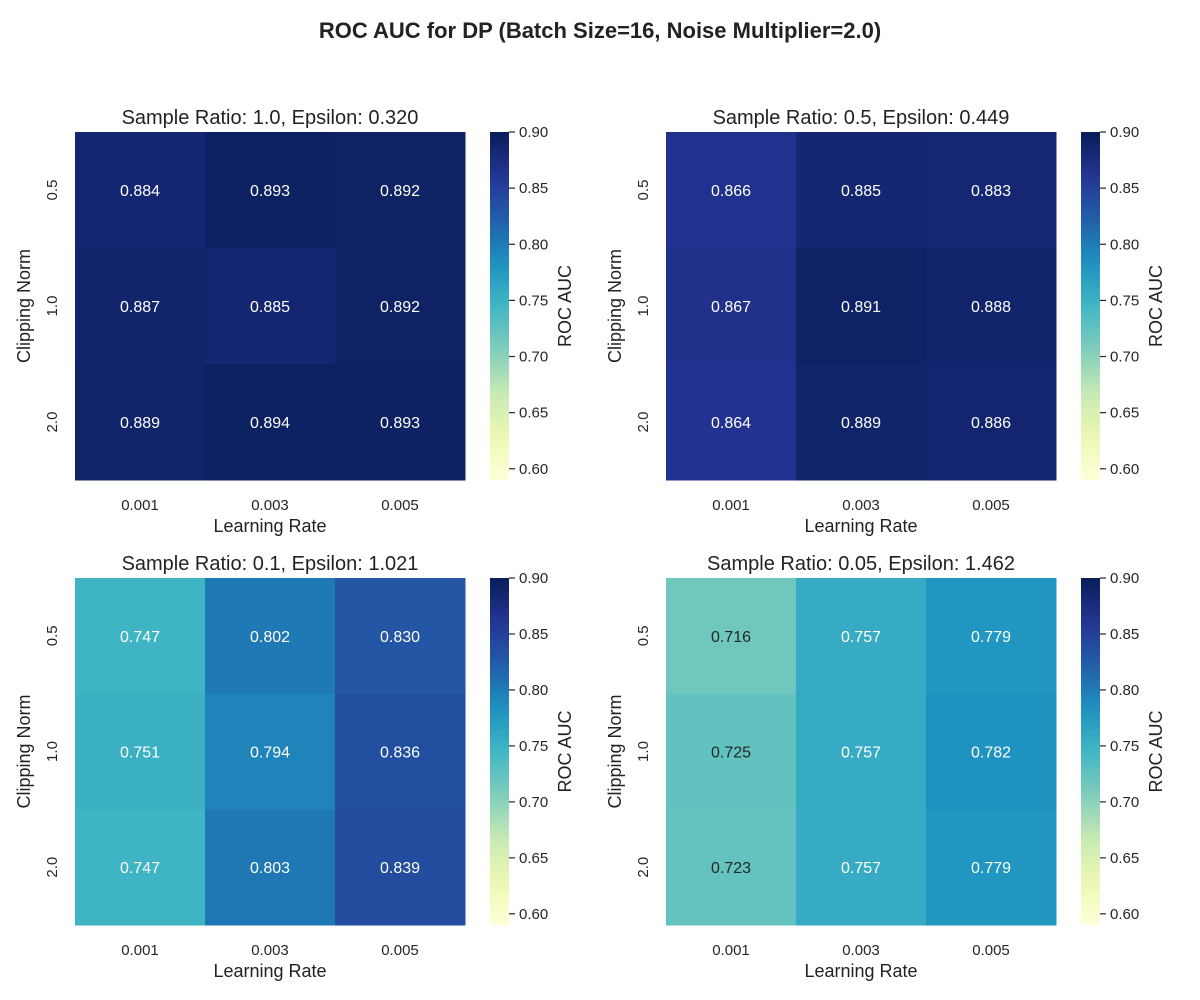 Image resolution: width=1200 pixels, height=1000 pixels. Describe the element at coordinates (270, 564) in the screenshot. I see `panel-title: Sample Ratio: 0.1, Epsilon: 1.021` at that location.